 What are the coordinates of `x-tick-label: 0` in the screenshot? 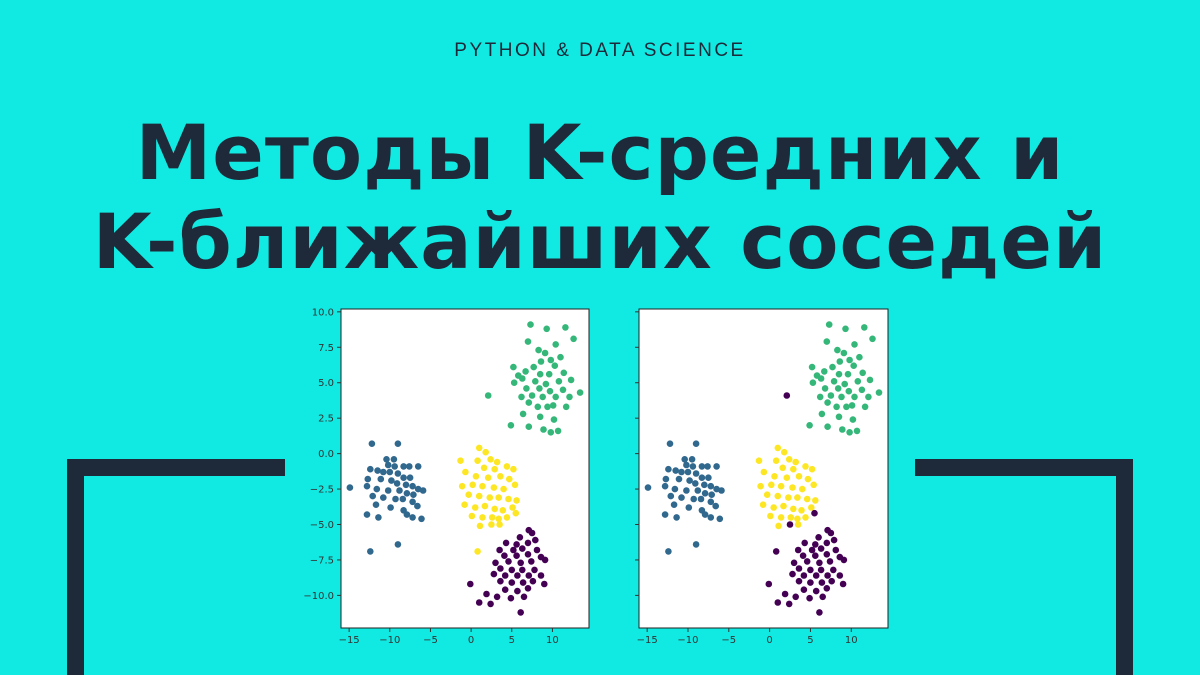 It's located at (471, 640).